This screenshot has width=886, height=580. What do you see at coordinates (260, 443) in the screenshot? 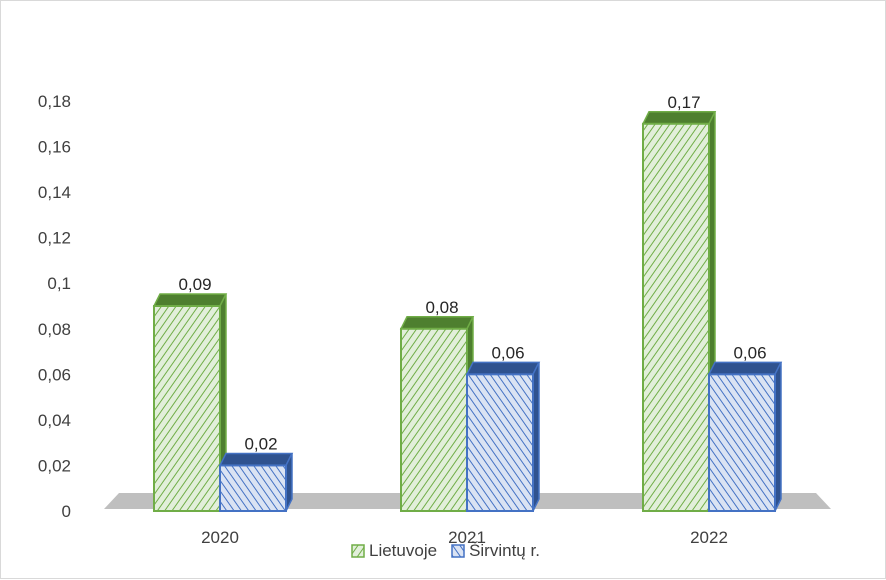
I see `data-label: 0,02` at bounding box center [260, 443].